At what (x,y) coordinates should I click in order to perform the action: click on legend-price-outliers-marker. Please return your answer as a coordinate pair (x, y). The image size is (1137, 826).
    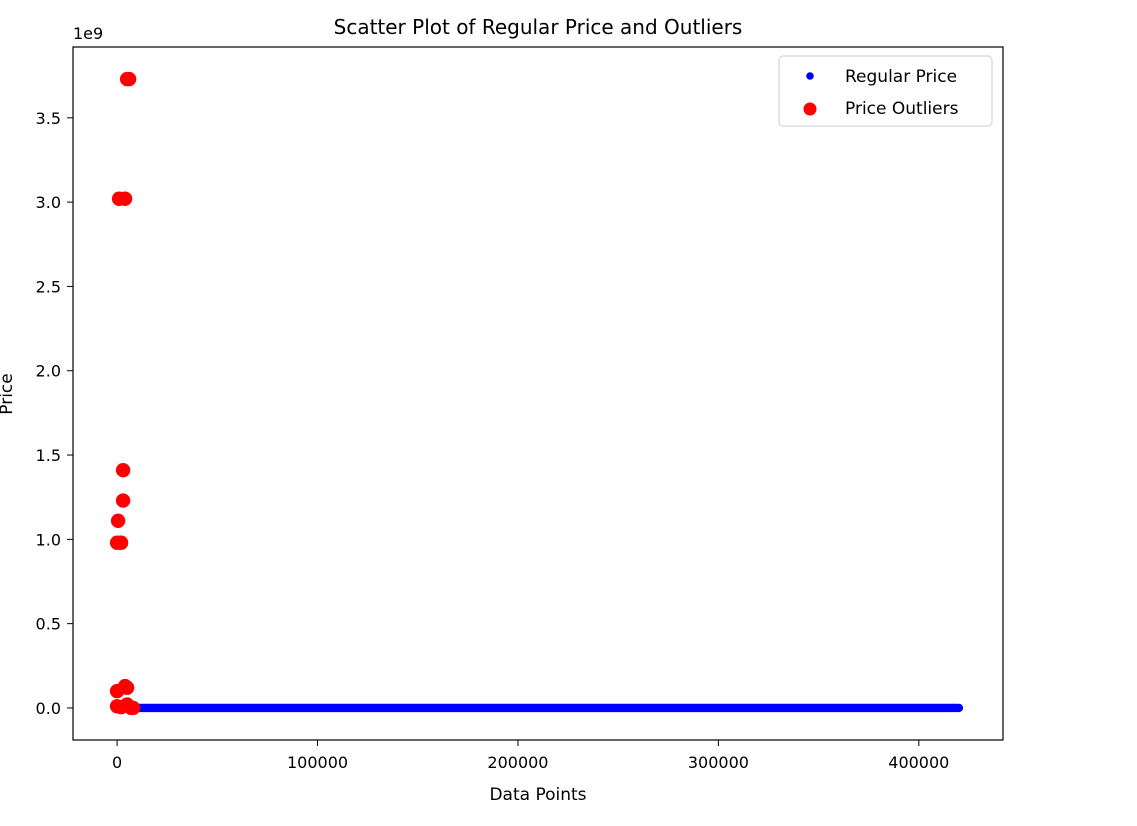
    Looking at the image, I should click on (810, 109).